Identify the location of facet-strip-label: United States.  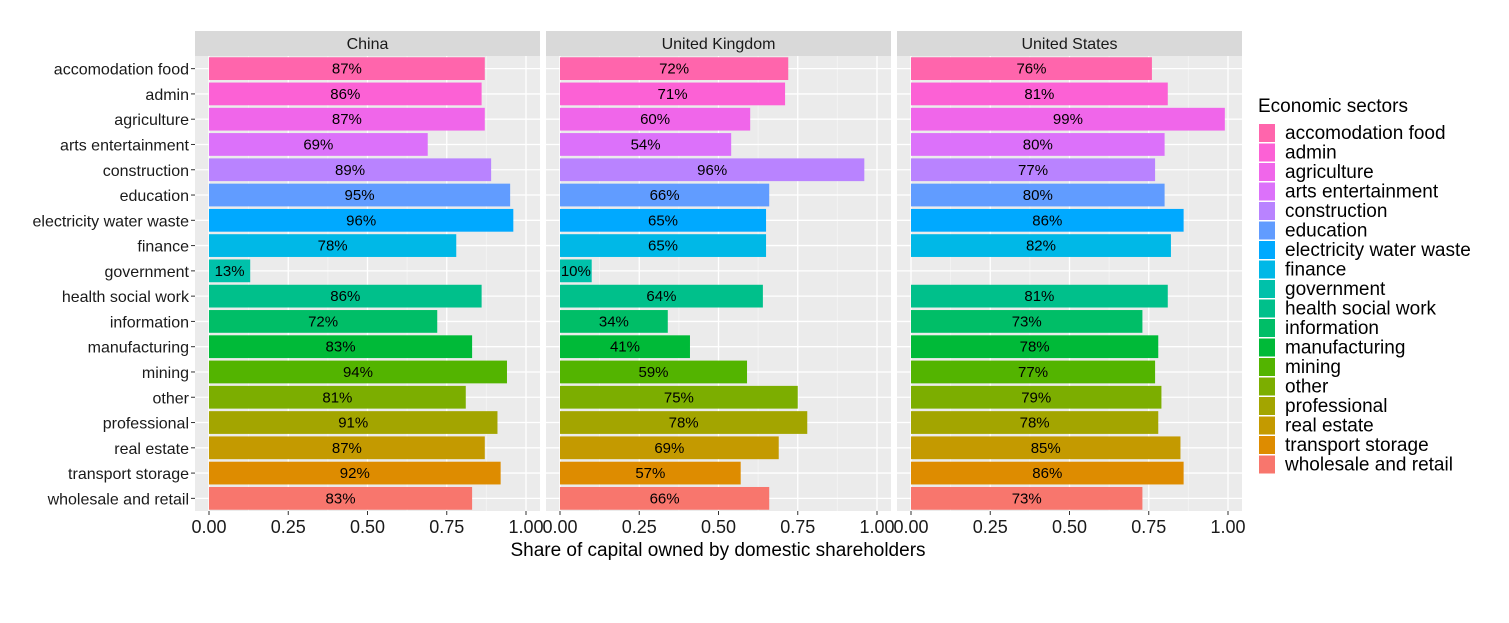
(1069, 44).